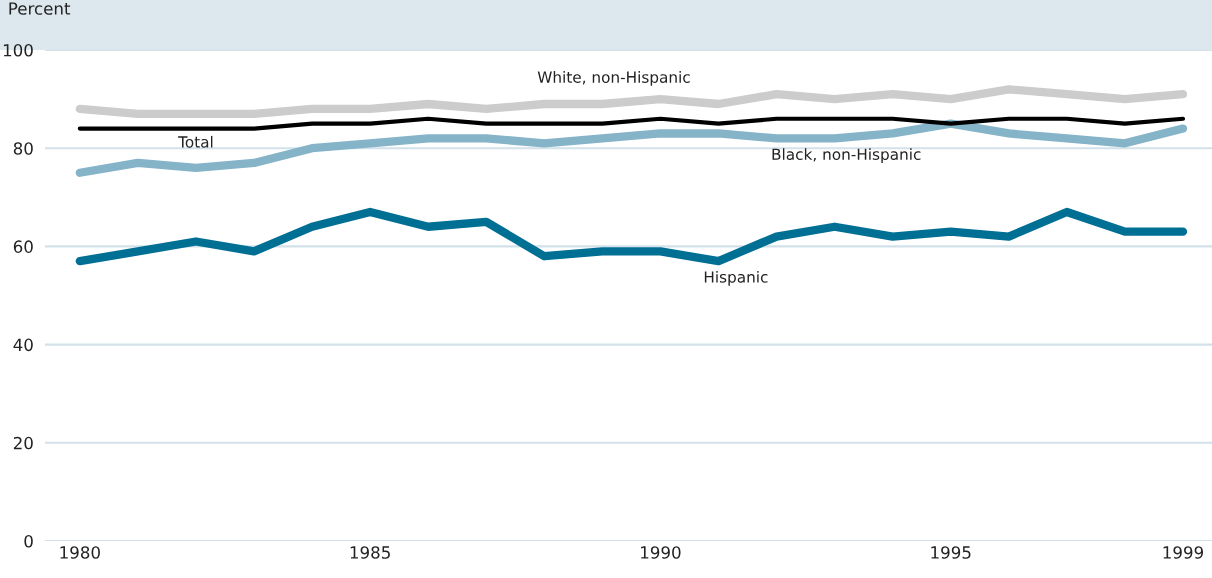 The height and width of the screenshot is (578, 1212). I want to click on series-label: Total, so click(195, 141).